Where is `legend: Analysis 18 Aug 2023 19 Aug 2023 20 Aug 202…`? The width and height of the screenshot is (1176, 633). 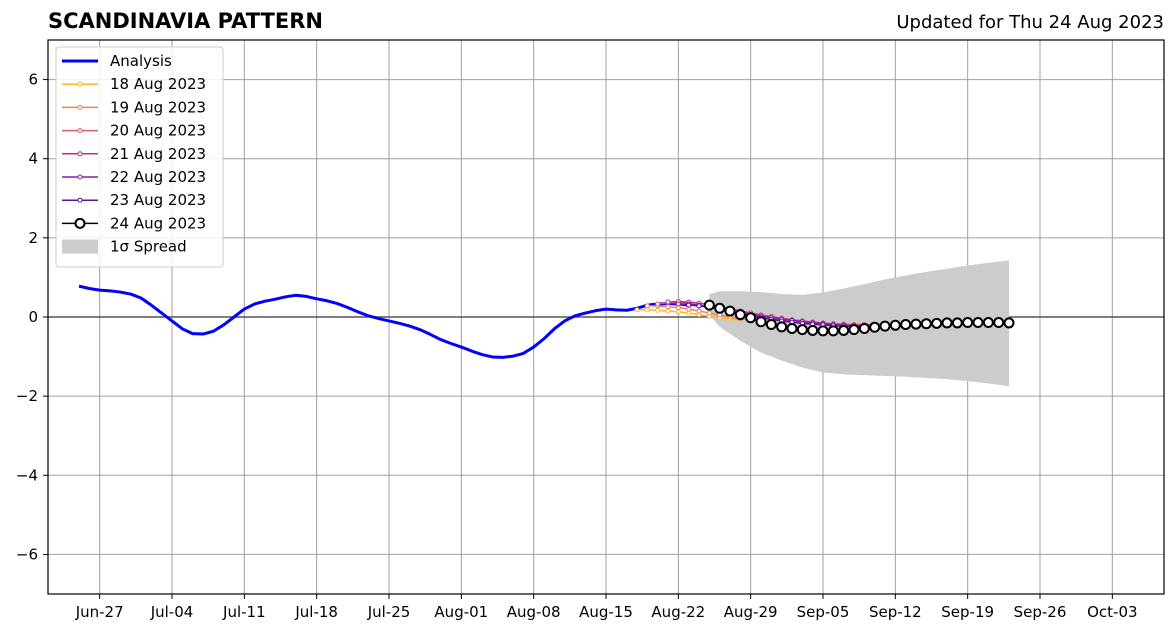 legend: Analysis 18 Aug 2023 19 Aug 2023 20 Aug 202… is located at coordinates (139, 157).